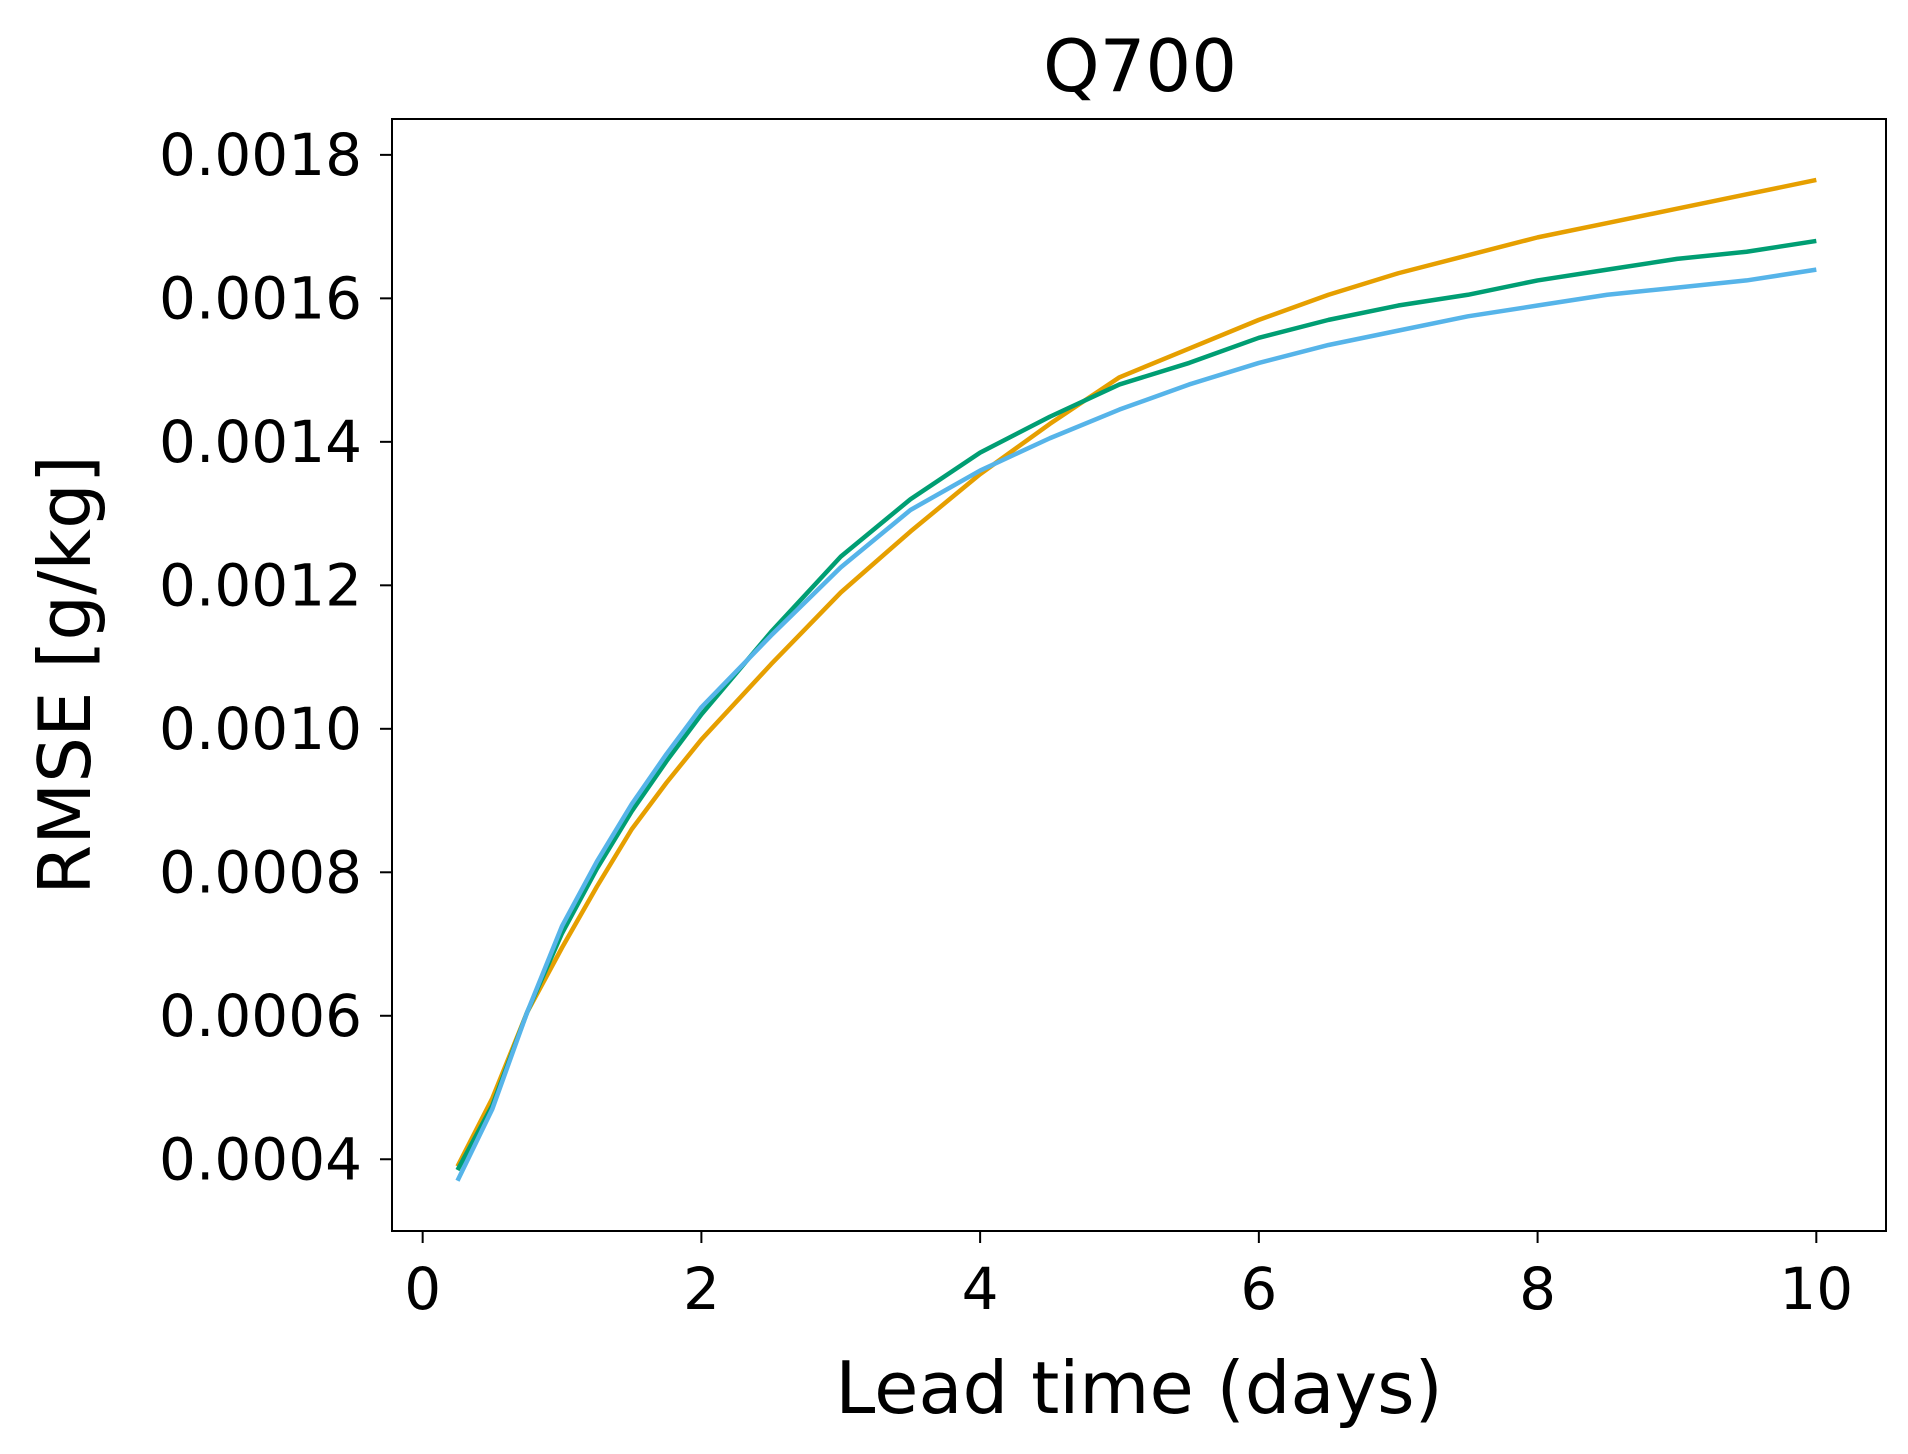 This screenshot has width=1908, height=1454. What do you see at coordinates (1816, 1289) in the screenshot?
I see `x-tick-label: 10` at bounding box center [1816, 1289].